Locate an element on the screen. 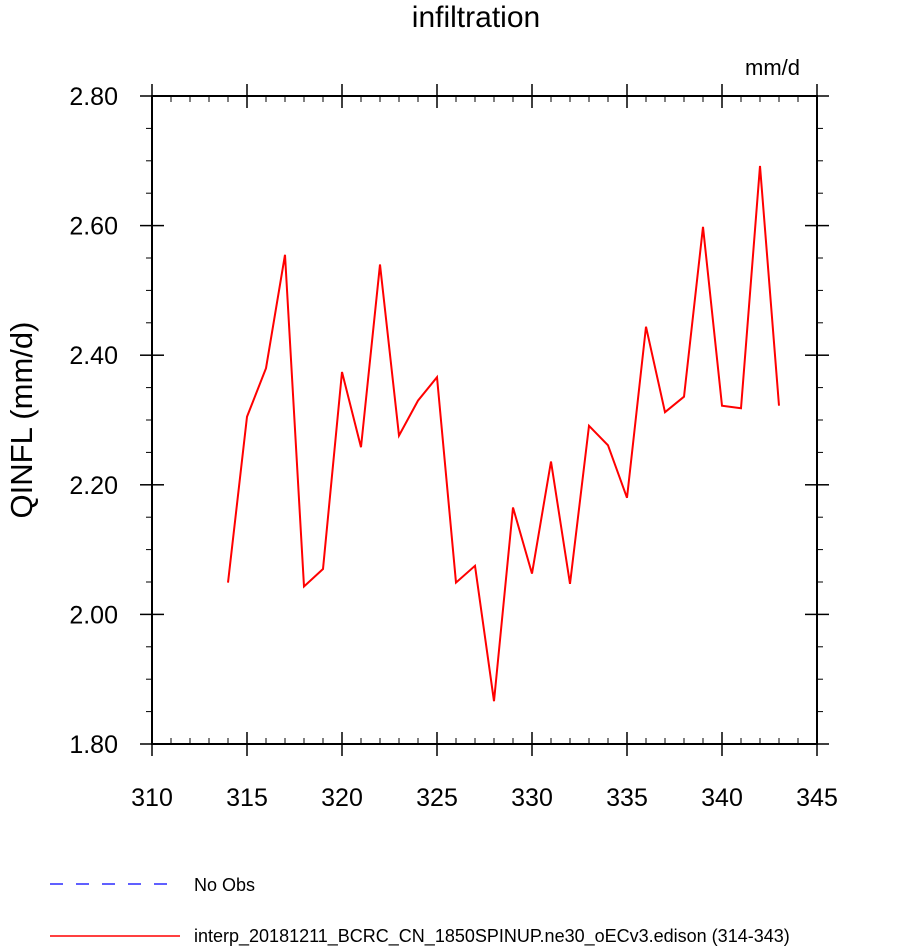  x-tick-label: 335 is located at coordinates (627, 798).